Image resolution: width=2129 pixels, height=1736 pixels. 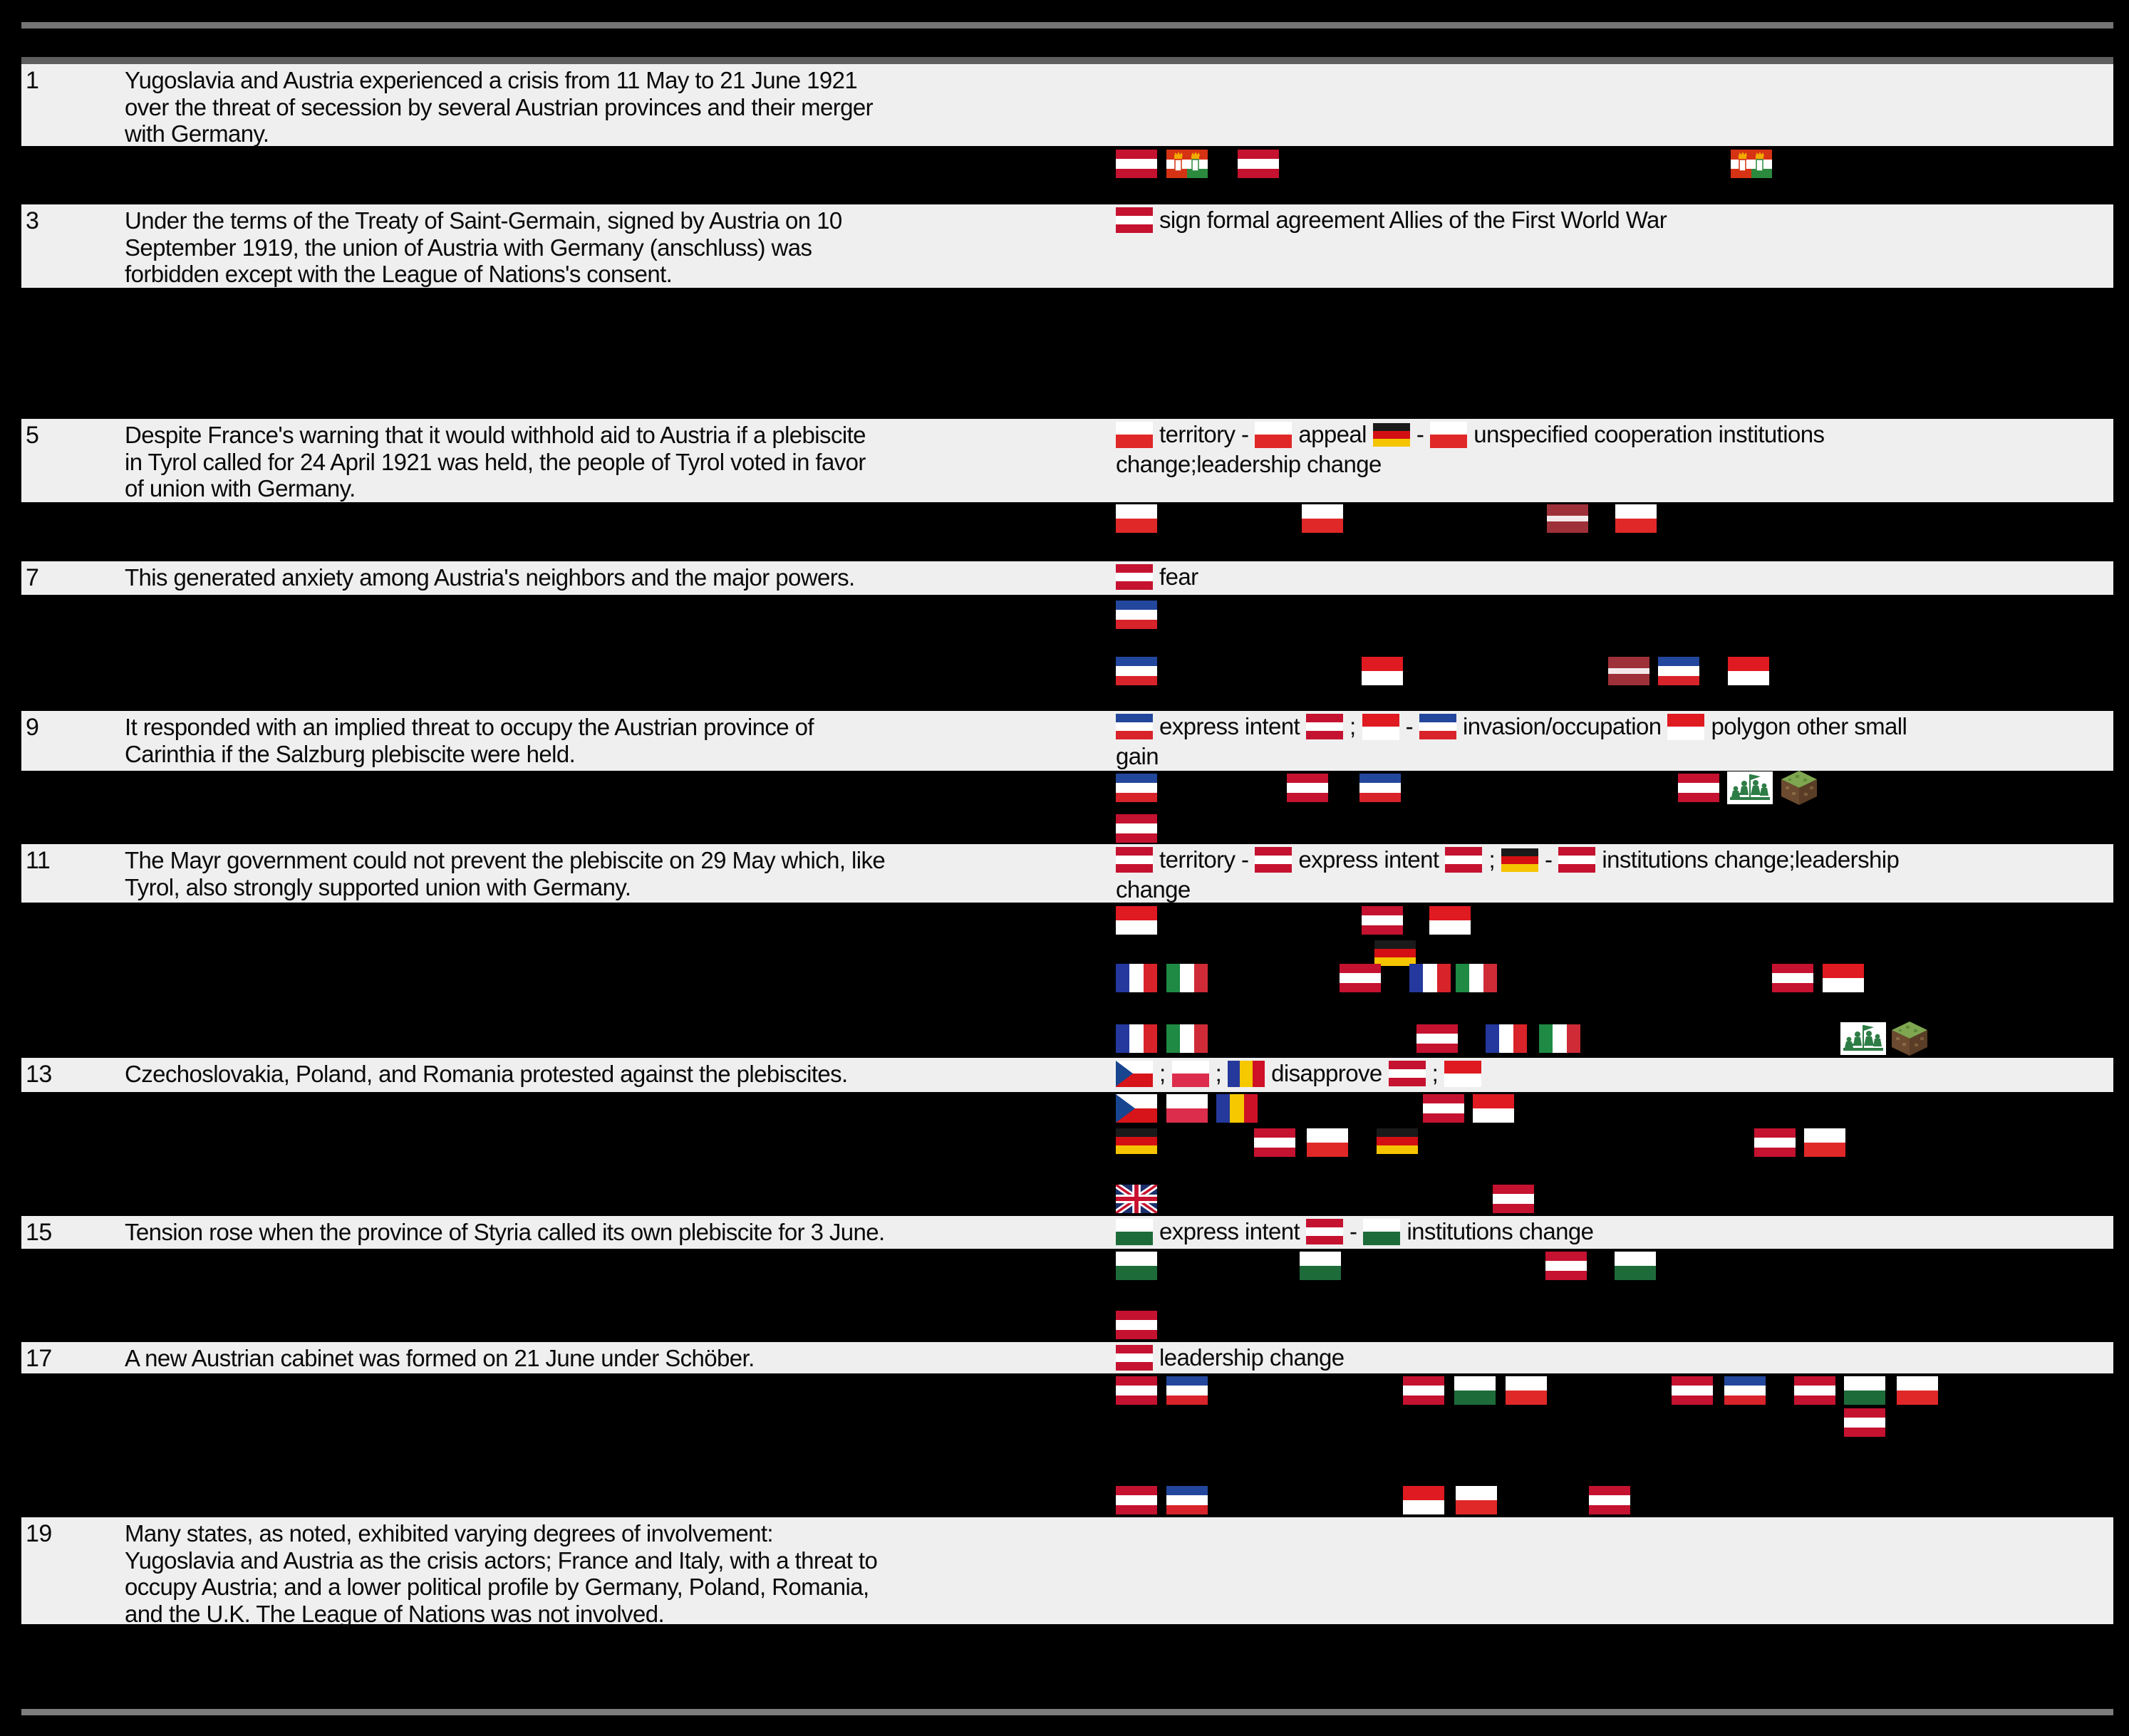 What do you see at coordinates (1067, 25) in the screenshot?
I see `top-rule` at bounding box center [1067, 25].